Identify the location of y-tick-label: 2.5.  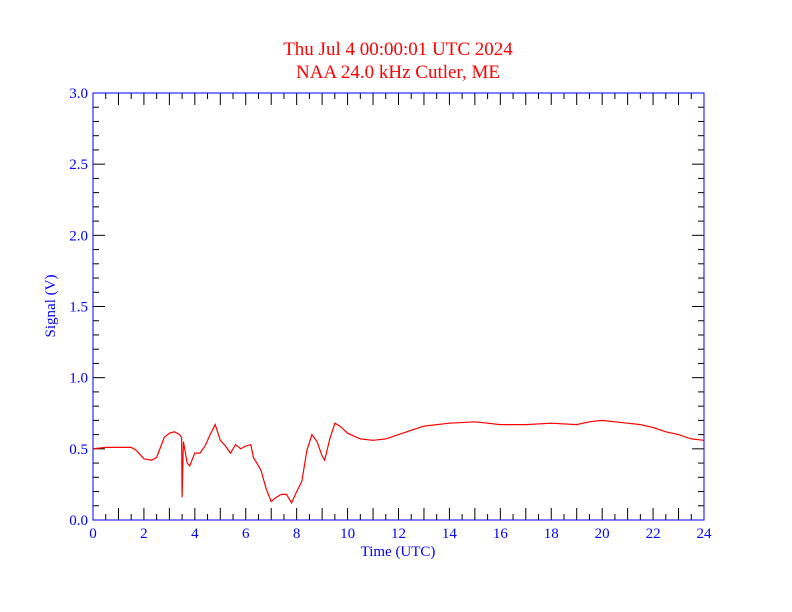
(78, 165).